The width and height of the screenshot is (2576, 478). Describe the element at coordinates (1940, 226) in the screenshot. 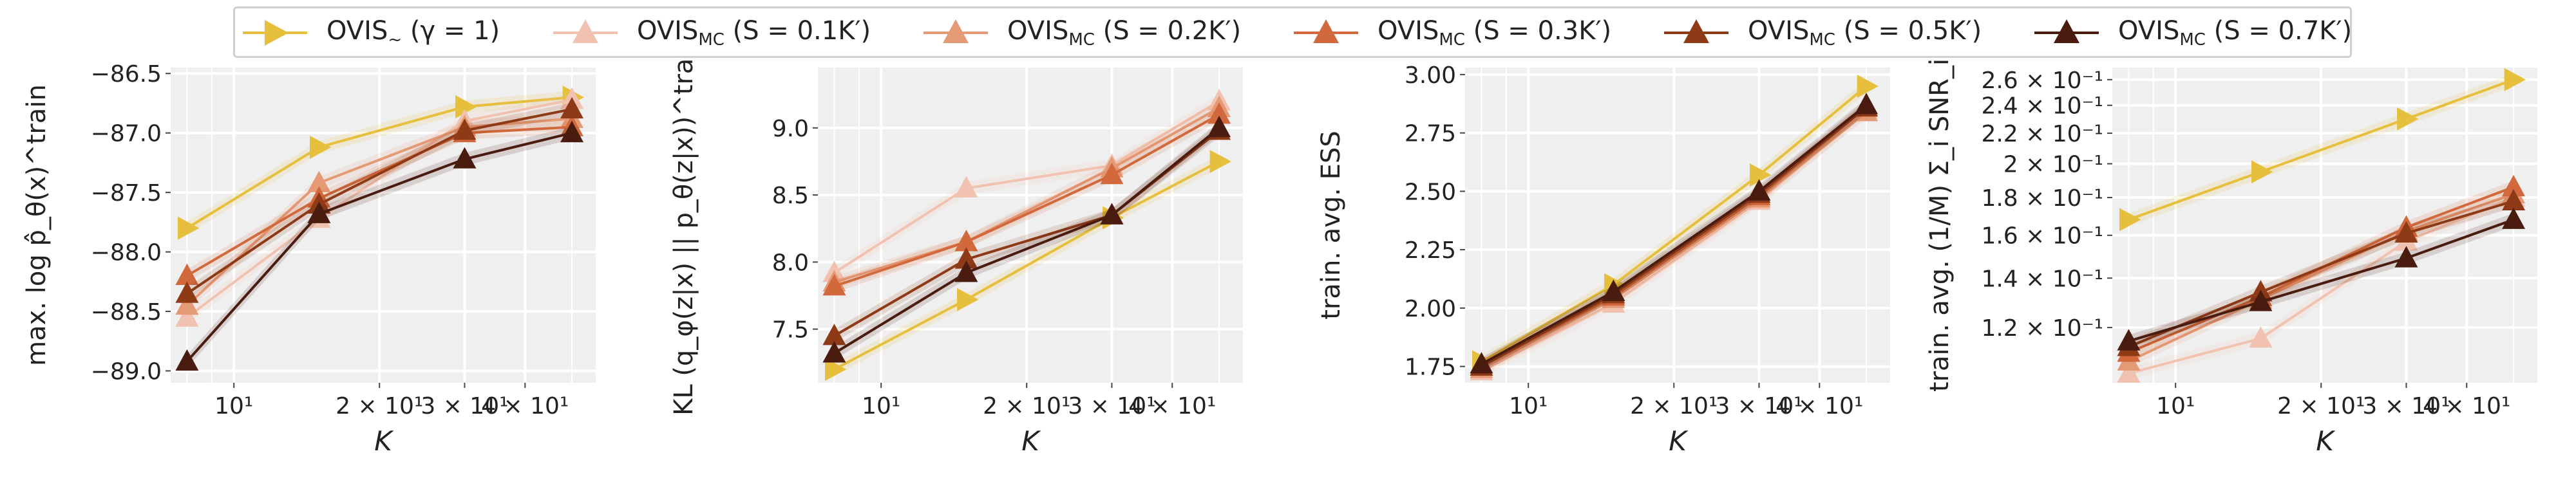

I see `y-axis-label: train. avg. (1/M) Σ_i SNR_i` at that location.